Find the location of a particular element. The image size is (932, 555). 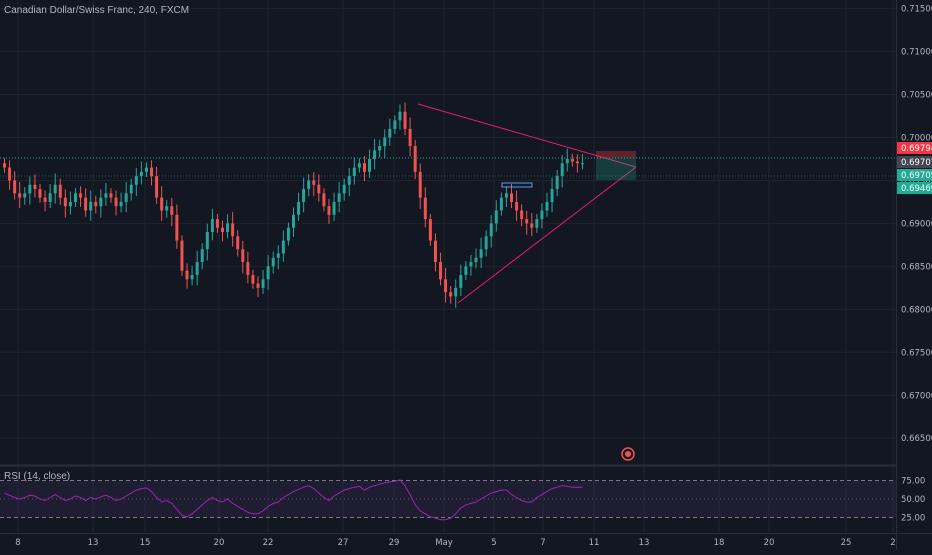

highlight-rectangle is located at coordinates (517, 185).